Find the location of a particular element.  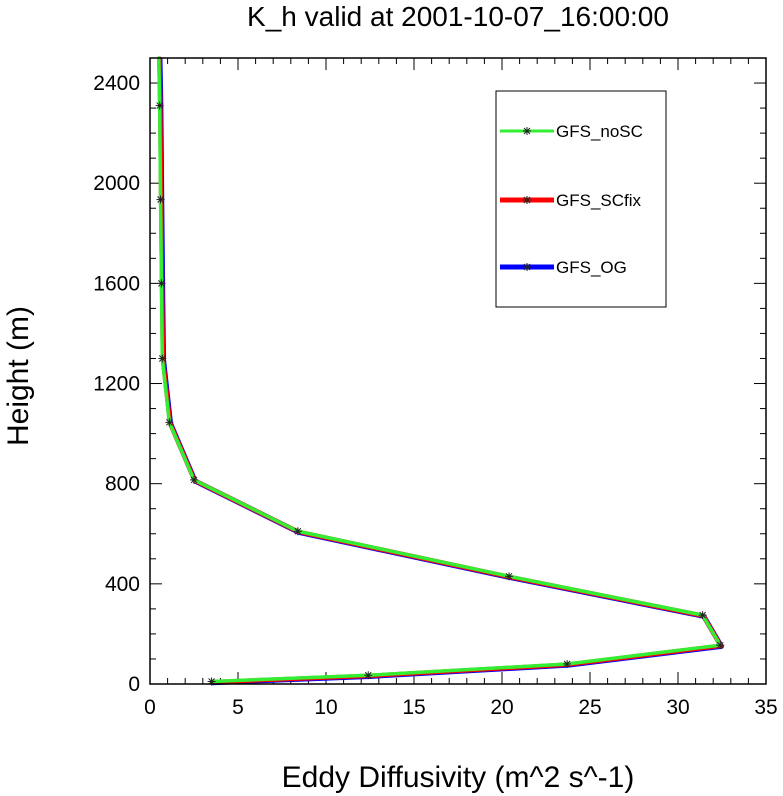

legend: GFS_noSC GFS_SCfix GFS_OG is located at coordinates (581, 199).